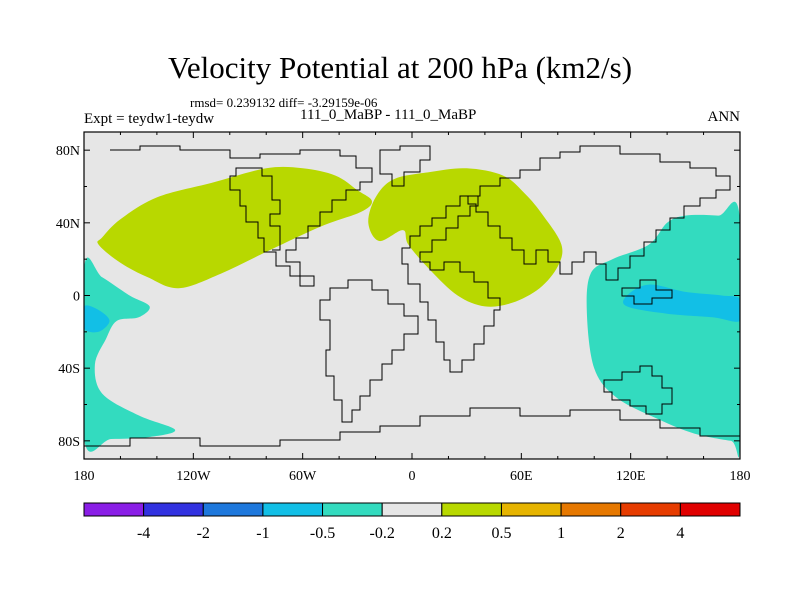 Image resolution: width=800 pixels, height=600 pixels. I want to click on y-tick-label: 80S, so click(69, 442).